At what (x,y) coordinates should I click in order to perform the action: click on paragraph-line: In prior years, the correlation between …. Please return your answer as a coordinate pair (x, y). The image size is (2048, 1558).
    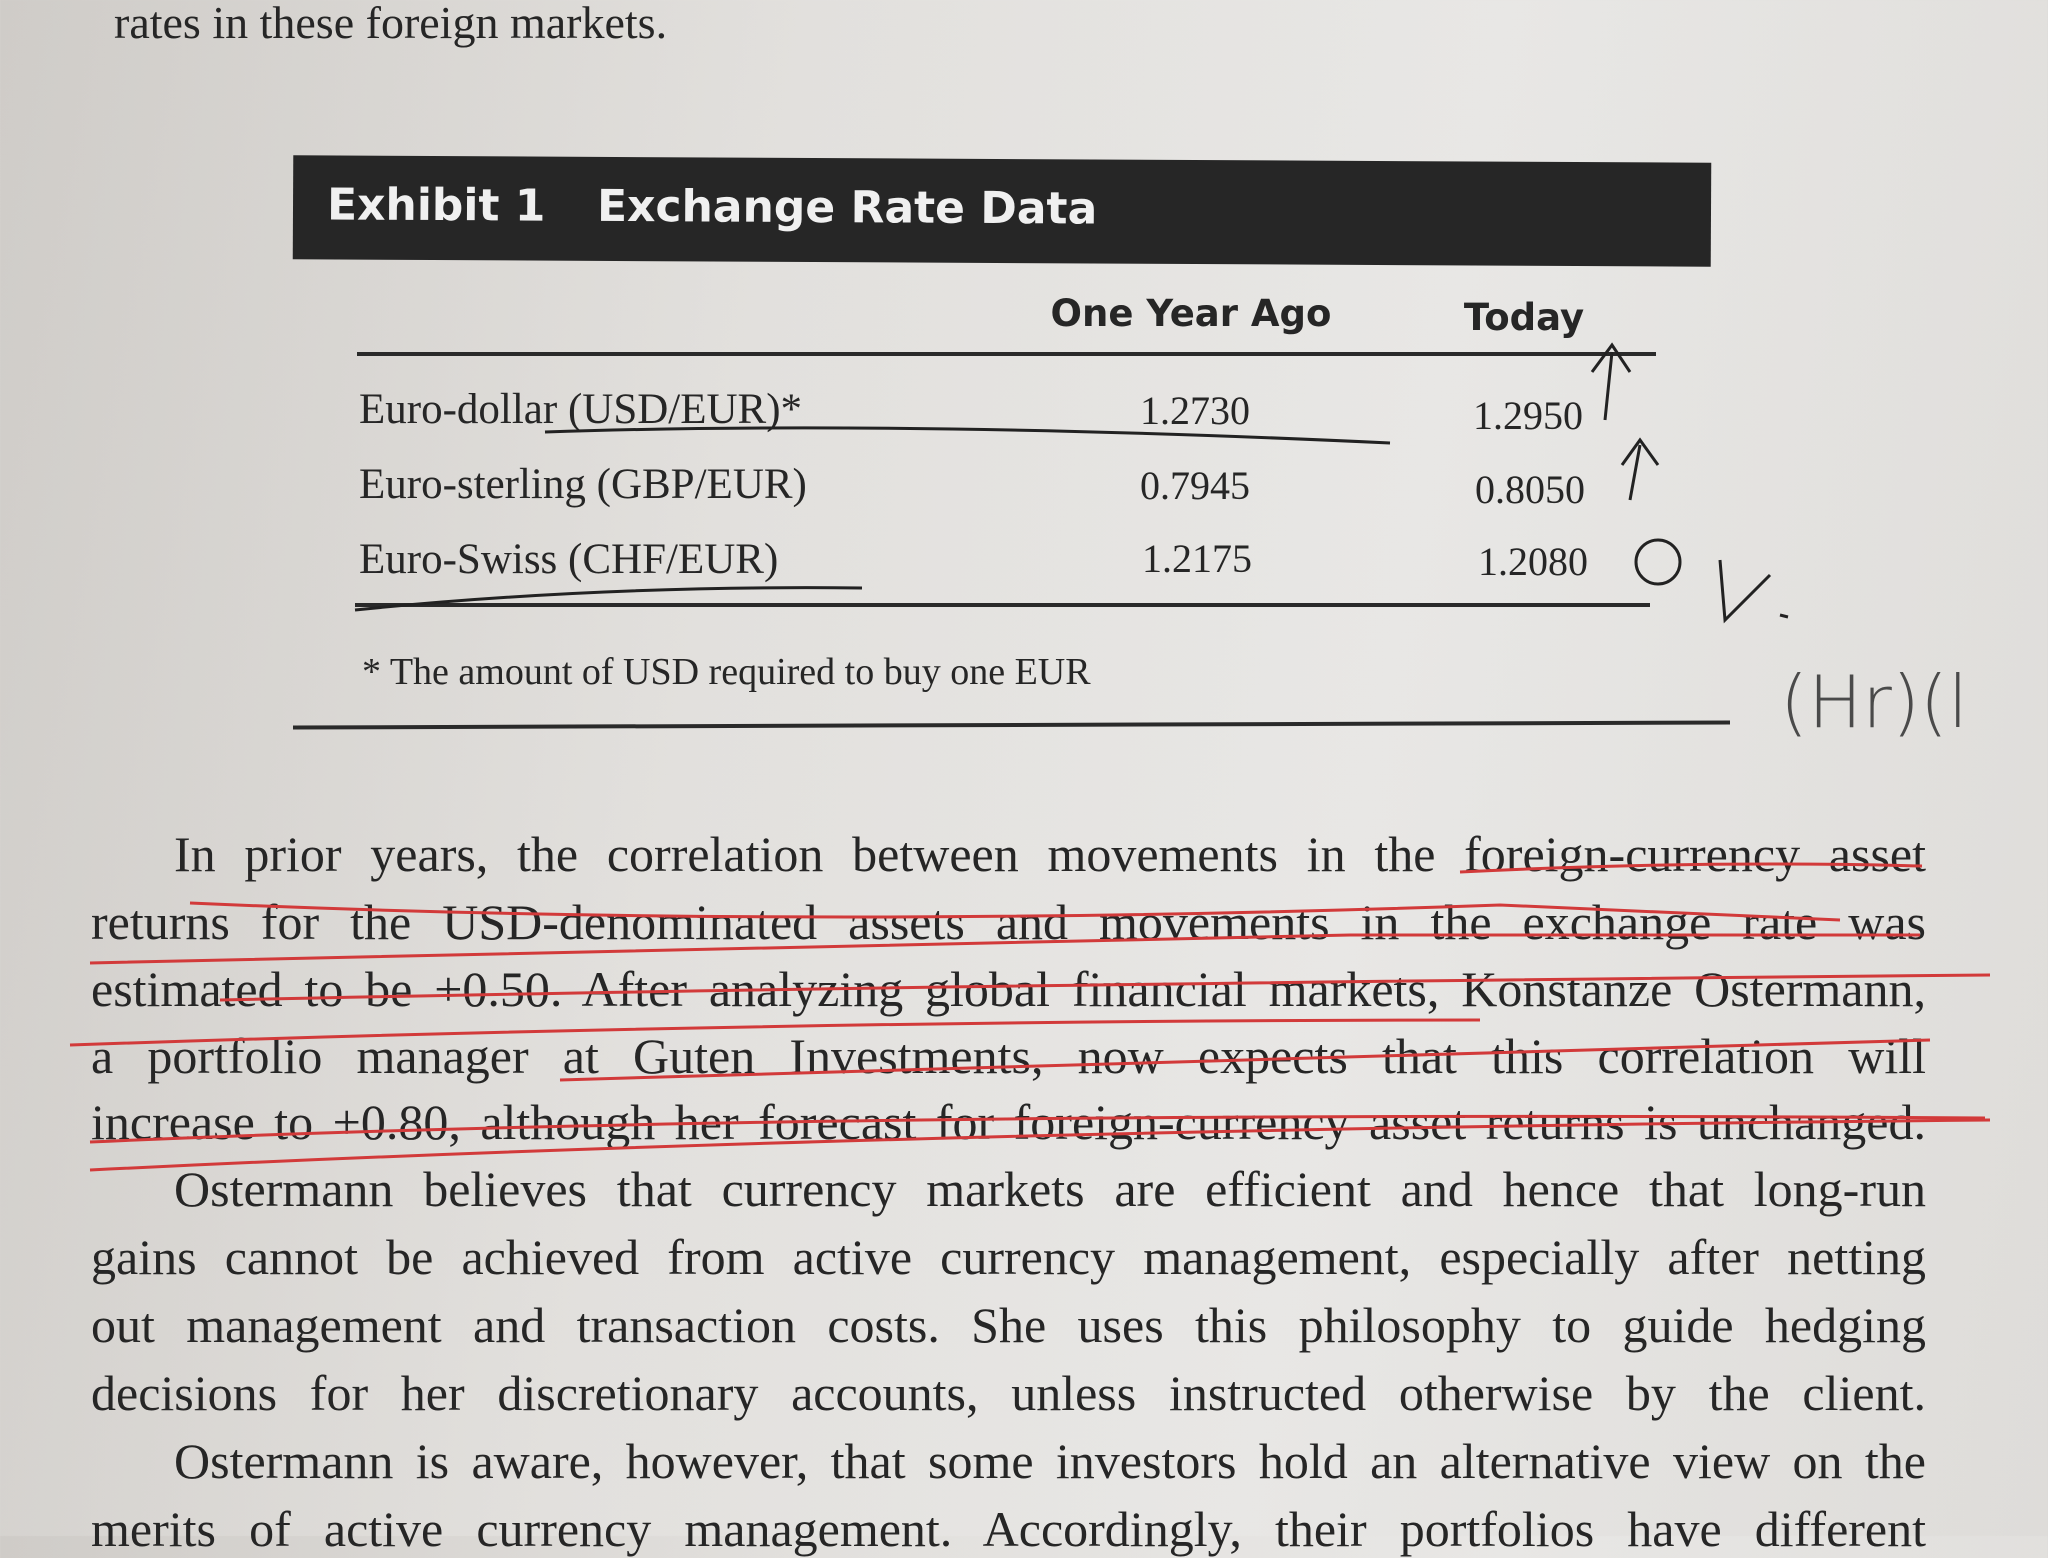
    Looking at the image, I should click on (1050, 854).